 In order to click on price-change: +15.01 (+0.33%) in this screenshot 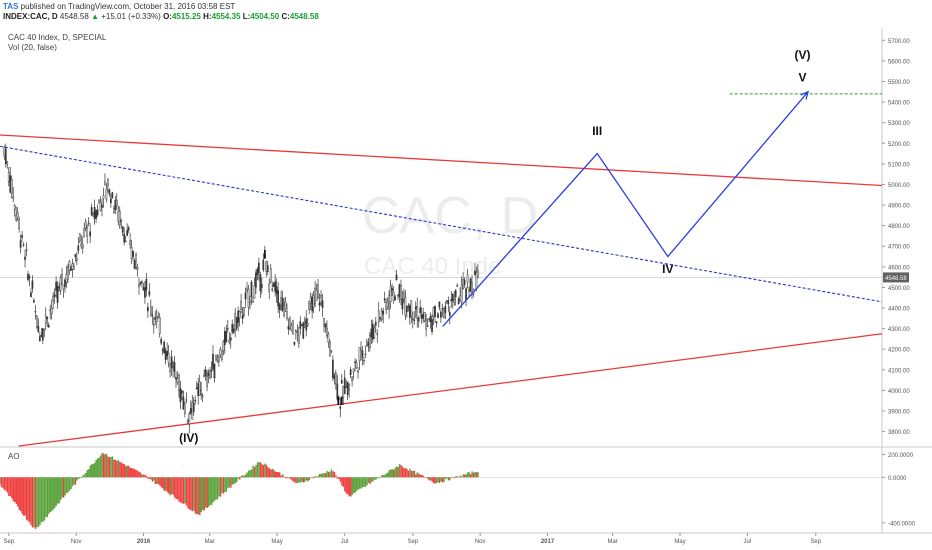, I will do `click(131, 16)`.